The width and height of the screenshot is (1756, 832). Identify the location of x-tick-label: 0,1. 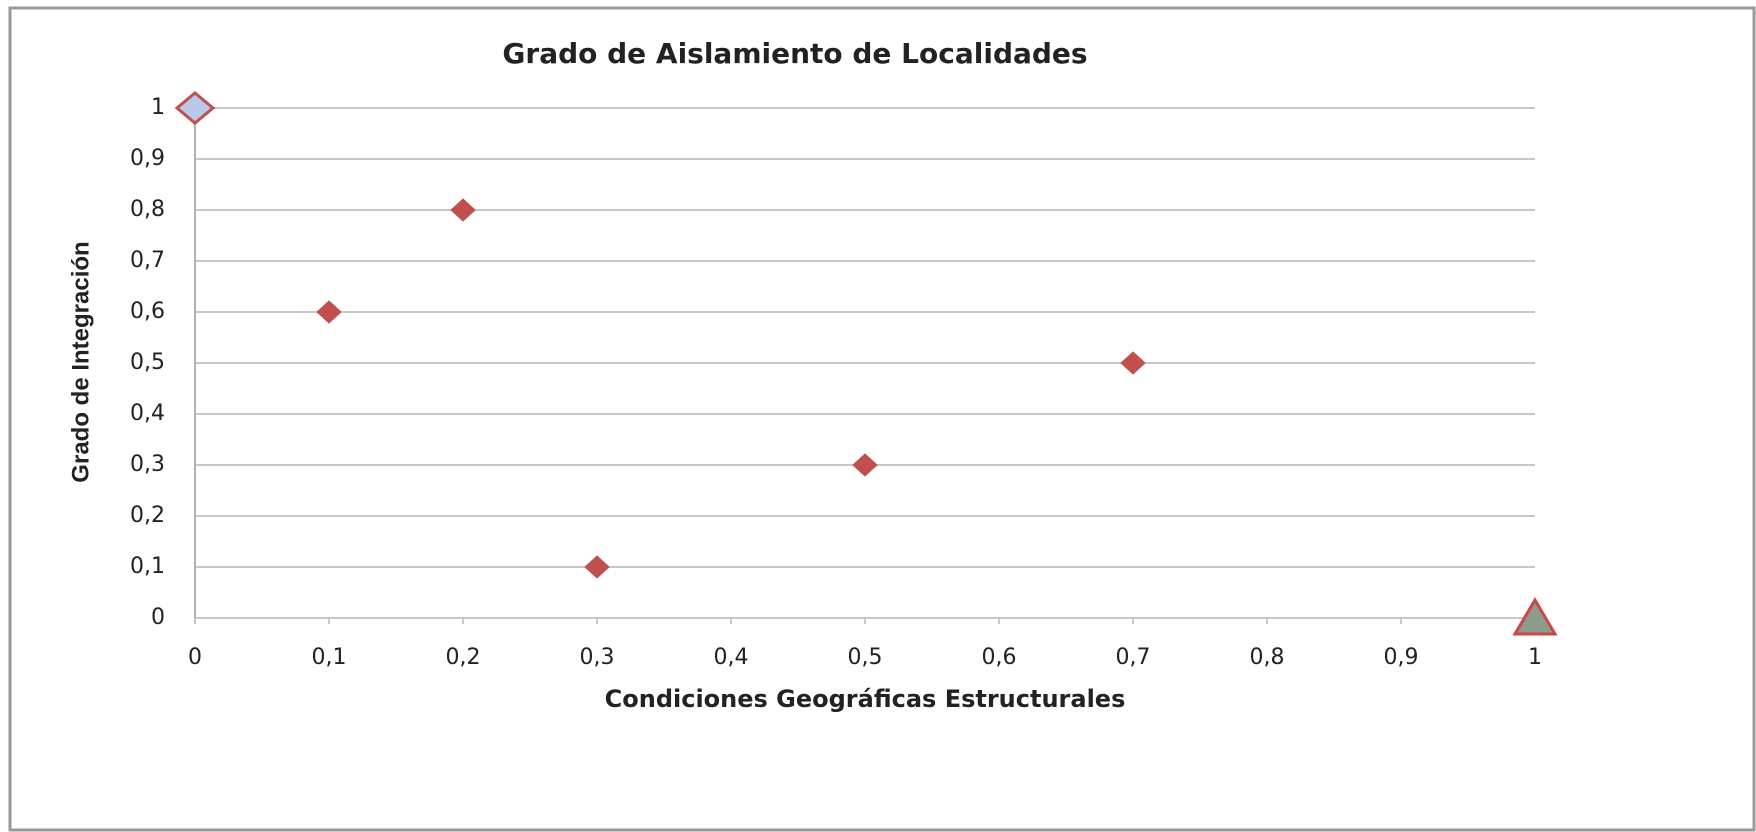
(329, 657).